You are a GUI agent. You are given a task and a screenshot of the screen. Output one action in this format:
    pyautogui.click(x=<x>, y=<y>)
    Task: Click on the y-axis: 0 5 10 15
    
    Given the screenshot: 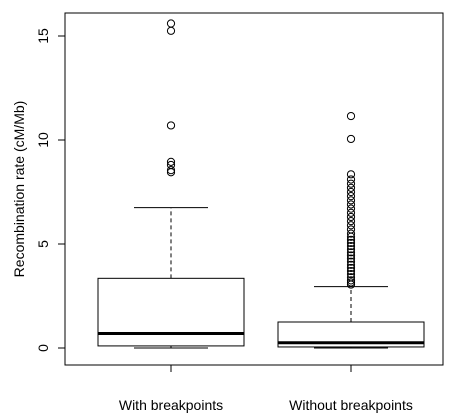 What is the action you would take?
    pyautogui.click(x=50, y=190)
    